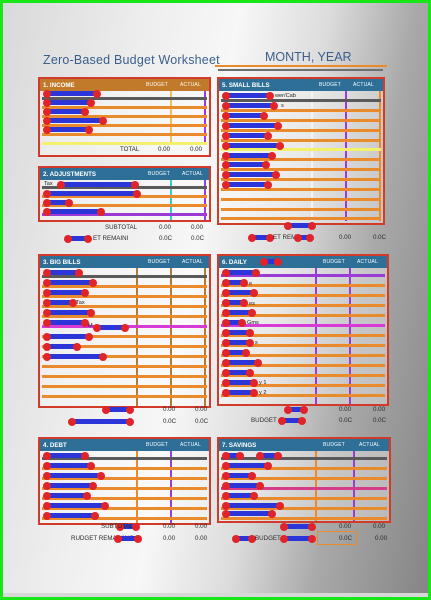 This screenshot has height=600, width=431. I want to click on savings-section: 7. SAVINGS BUDGET ACTUAL, so click(304, 480).